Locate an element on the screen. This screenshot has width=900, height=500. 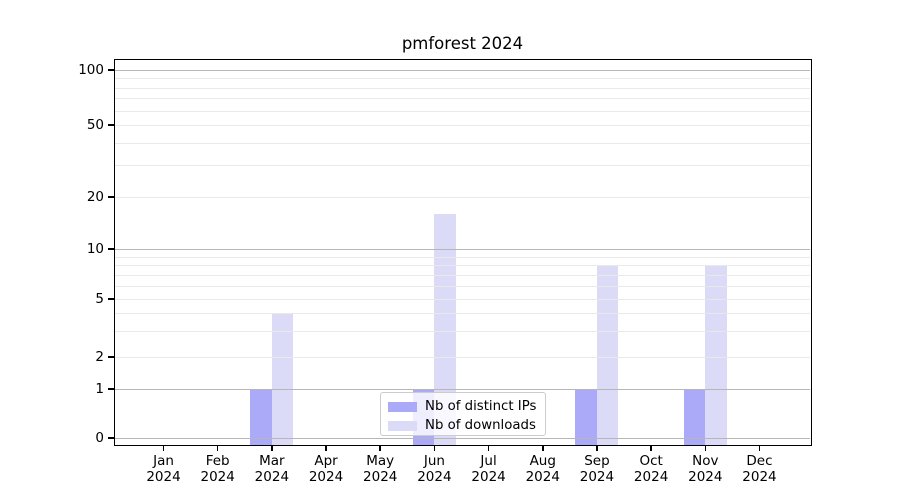
y-axis-tick-label: 10 is located at coordinates (95, 249).